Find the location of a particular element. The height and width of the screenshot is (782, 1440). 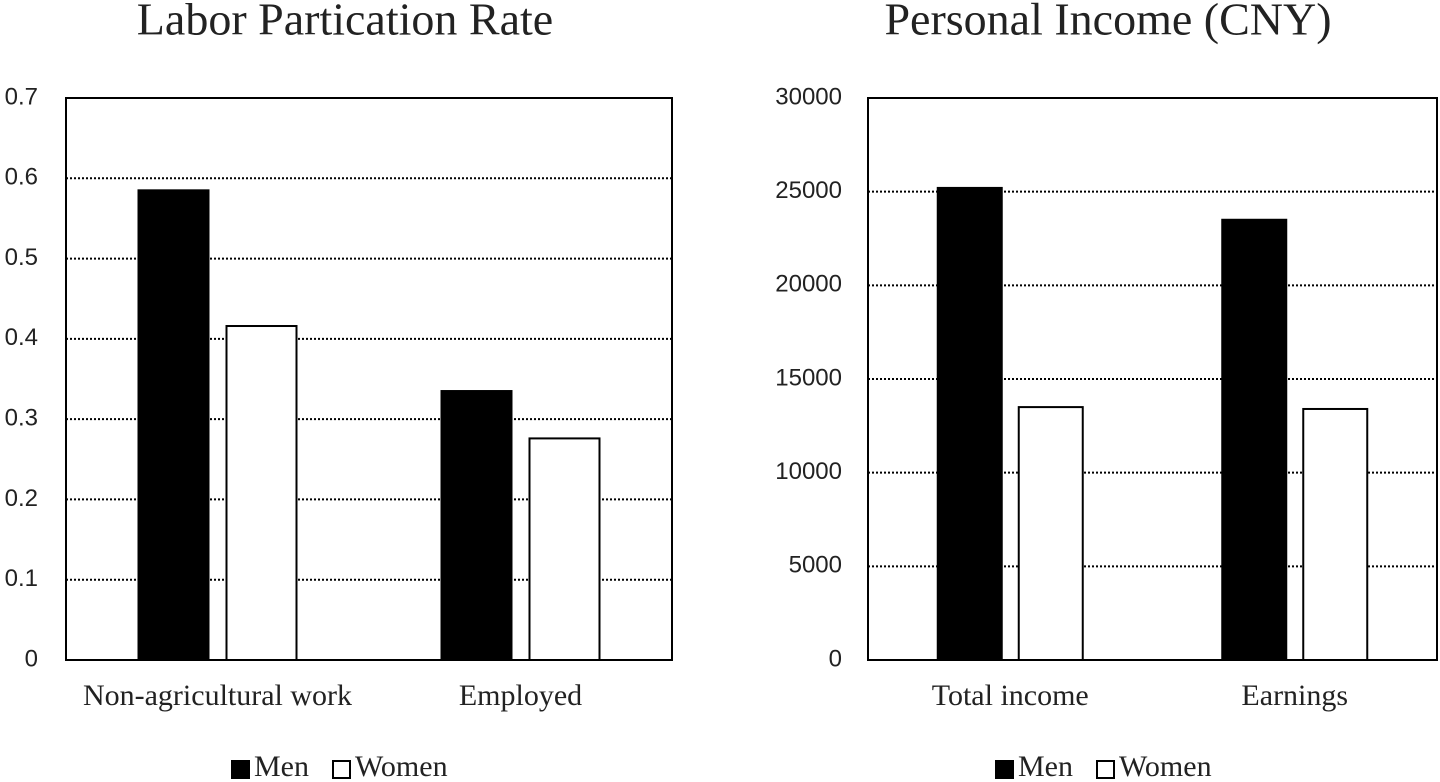

y-tick-label: 0.1 is located at coordinates (21, 578).